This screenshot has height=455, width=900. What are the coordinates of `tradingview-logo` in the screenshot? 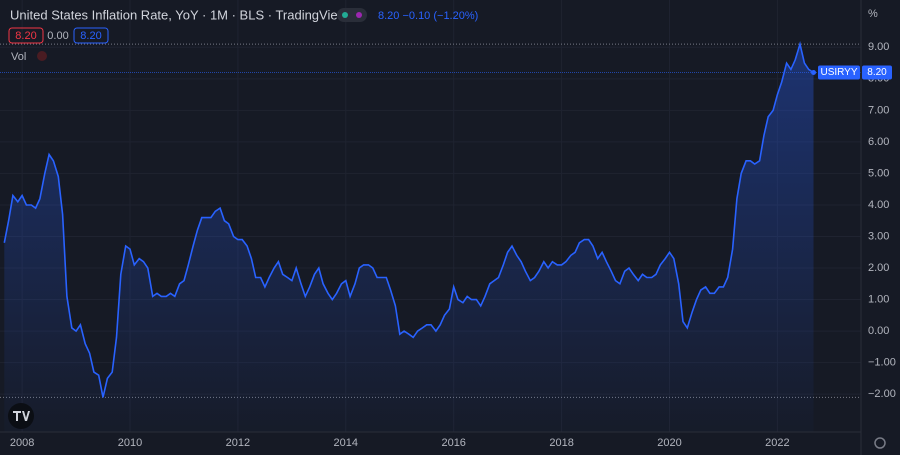 It's located at (21, 416).